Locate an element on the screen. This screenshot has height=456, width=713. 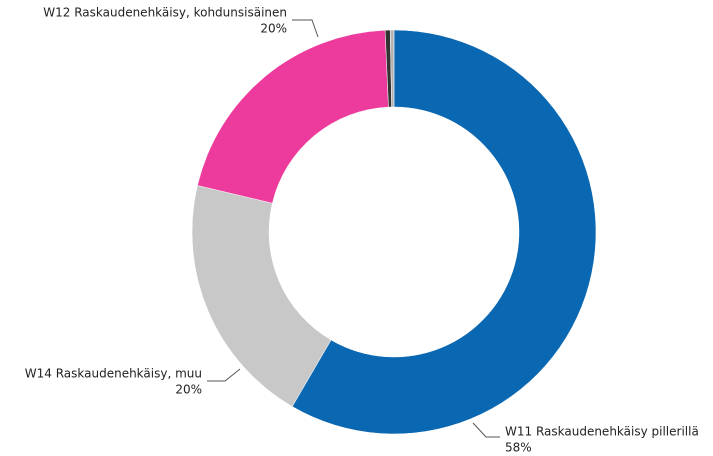
slice-label: W11 Raskaudenehkäisy pillerillä is located at coordinates (602, 432).